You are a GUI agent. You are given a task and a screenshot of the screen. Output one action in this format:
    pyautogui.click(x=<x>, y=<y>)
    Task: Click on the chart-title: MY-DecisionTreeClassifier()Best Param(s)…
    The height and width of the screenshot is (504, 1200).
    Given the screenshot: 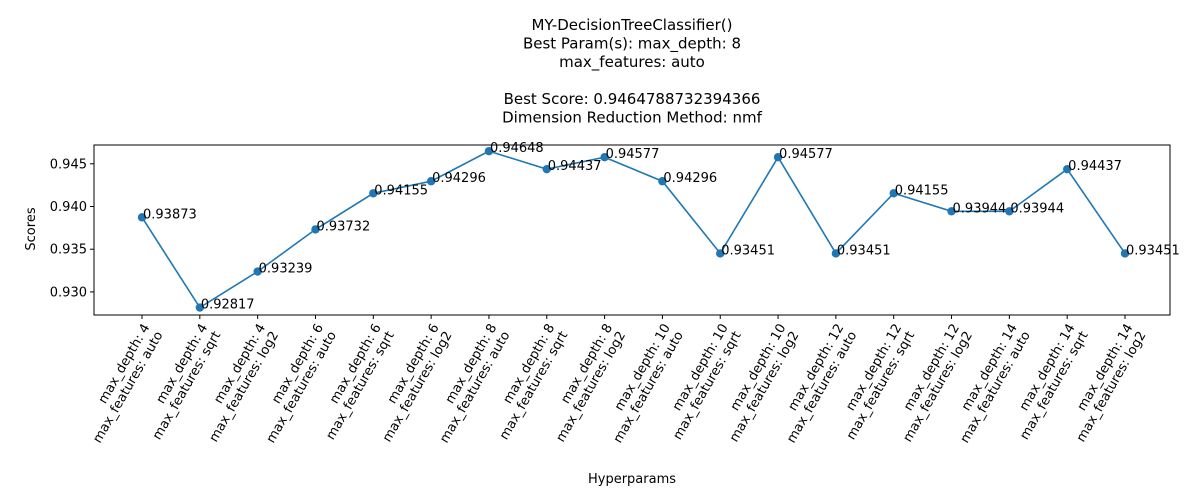 What is the action you would take?
    pyautogui.click(x=632, y=71)
    